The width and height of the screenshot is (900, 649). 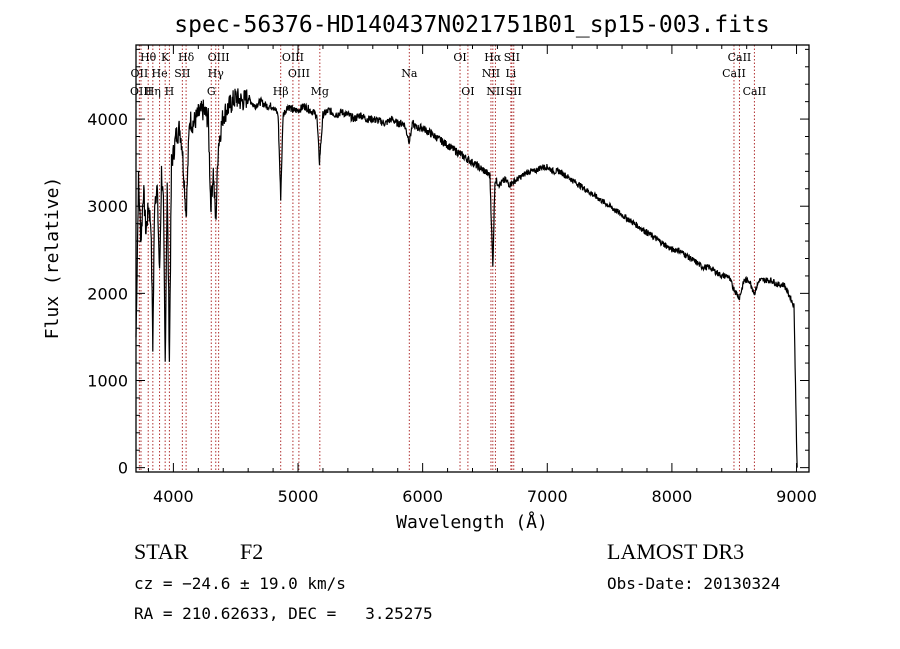 I want to click on line-label-3835: Hη, so click(x=153, y=91).